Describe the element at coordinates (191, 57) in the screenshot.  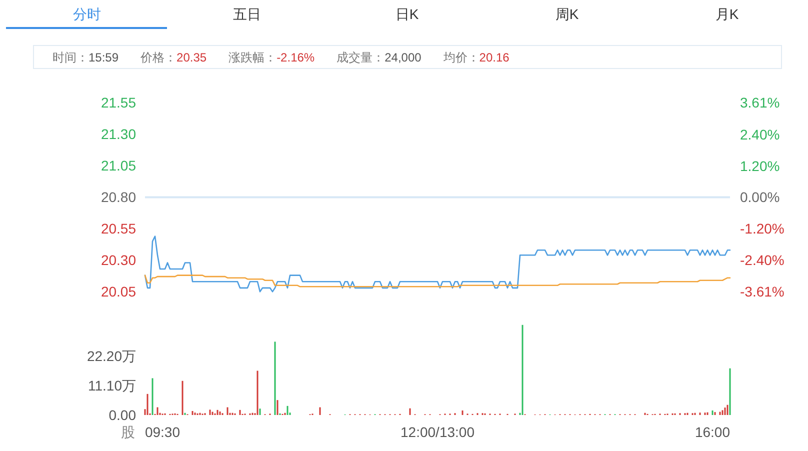
I see `text: 20.35` at that location.